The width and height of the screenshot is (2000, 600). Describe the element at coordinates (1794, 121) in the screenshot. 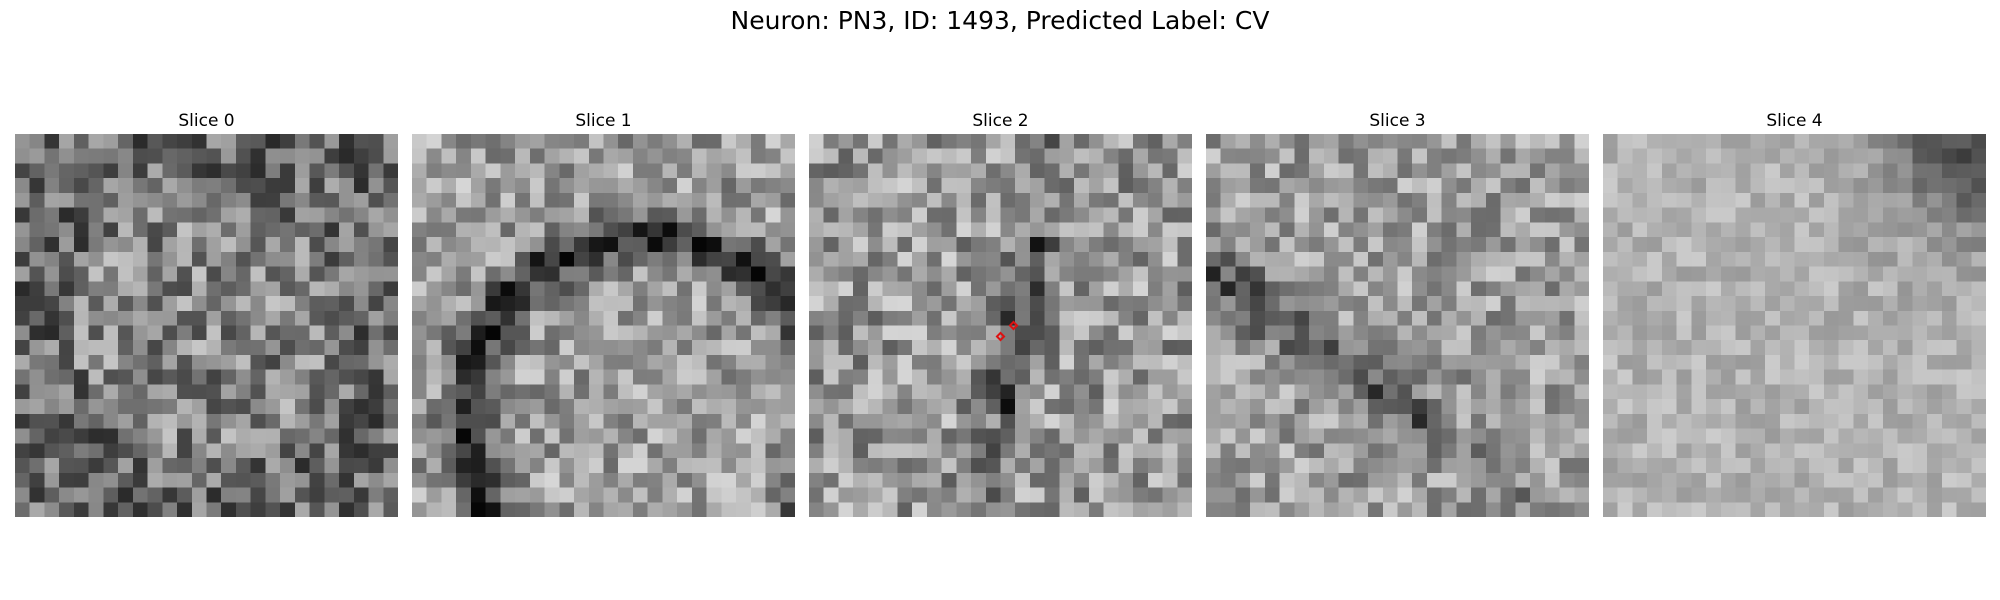

I see `slice-title-4: Slice 4` at that location.